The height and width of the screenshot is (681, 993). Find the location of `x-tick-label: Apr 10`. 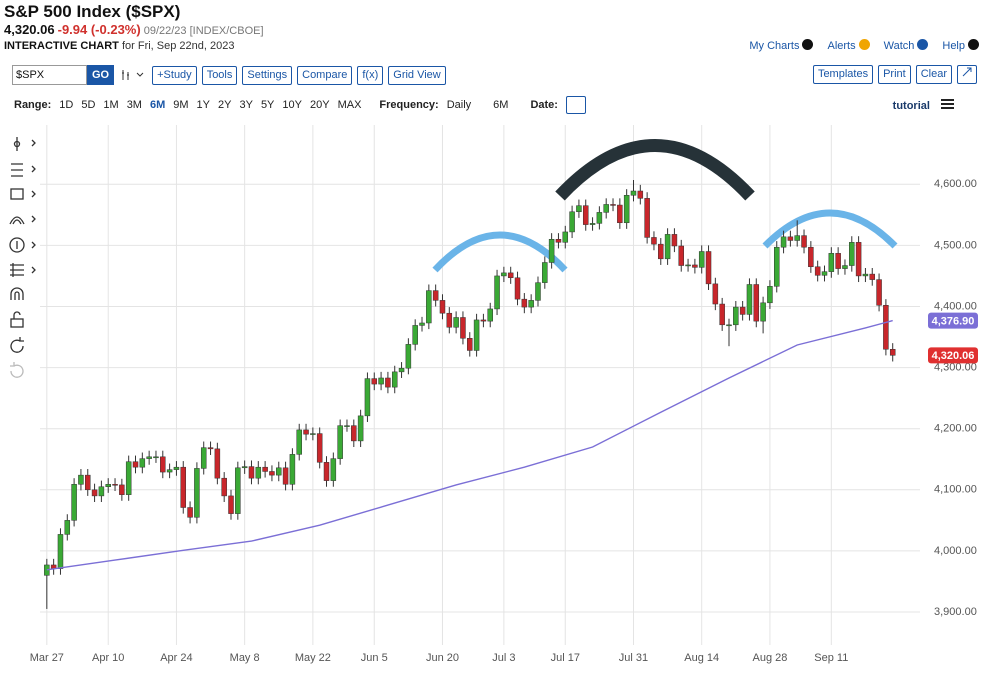

x-tick-label: Apr 10 is located at coordinates (108, 658).